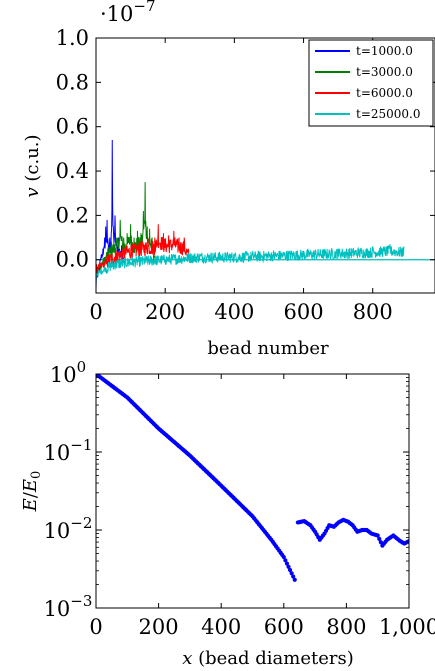 This screenshot has height=671, width=435. I want to click on legend-label: t=6000.0, so click(384, 93).